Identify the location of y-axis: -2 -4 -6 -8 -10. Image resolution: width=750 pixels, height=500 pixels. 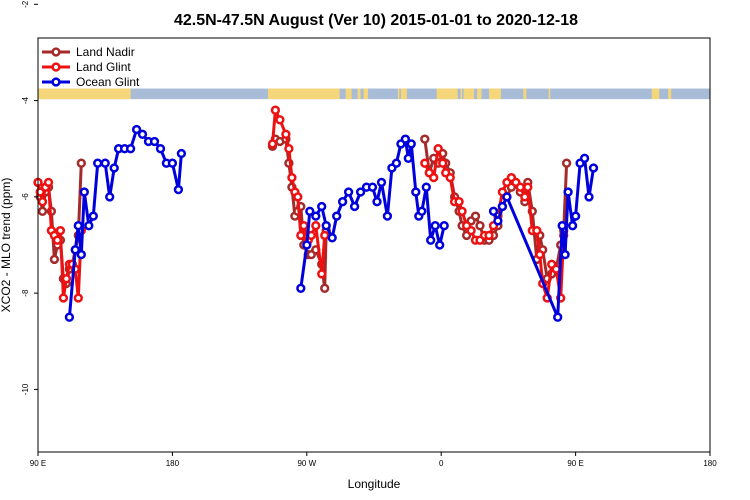
(29, 197).